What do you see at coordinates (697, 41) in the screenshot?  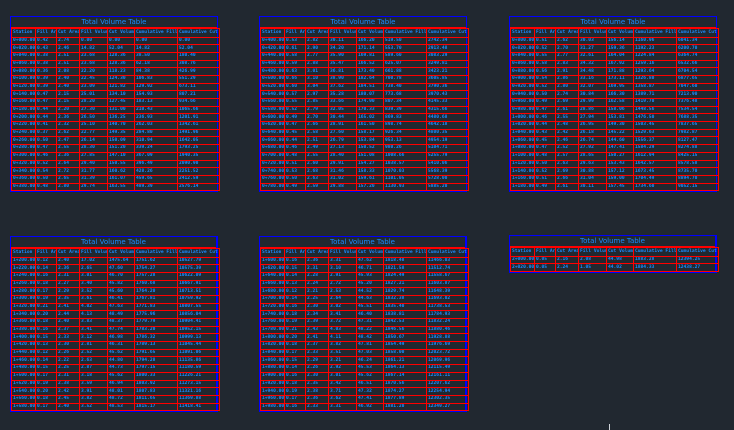 I see `table-cell: 6041.34` at bounding box center [697, 41].